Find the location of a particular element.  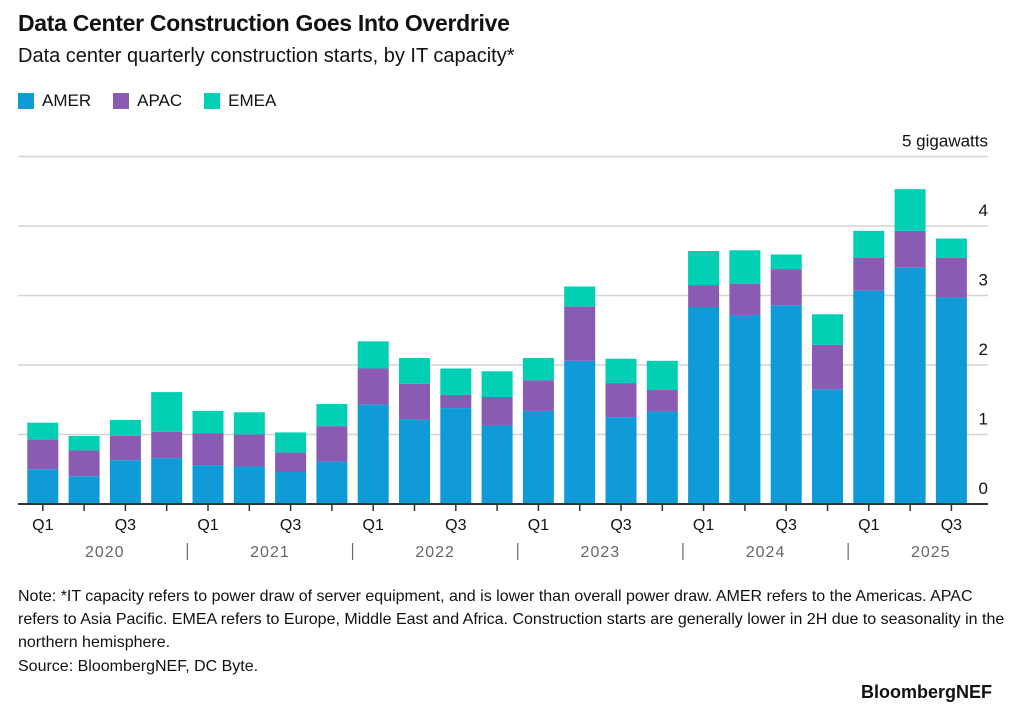

chart-source: Source: BloombergNEF, DC Byte. is located at coordinates (138, 666).